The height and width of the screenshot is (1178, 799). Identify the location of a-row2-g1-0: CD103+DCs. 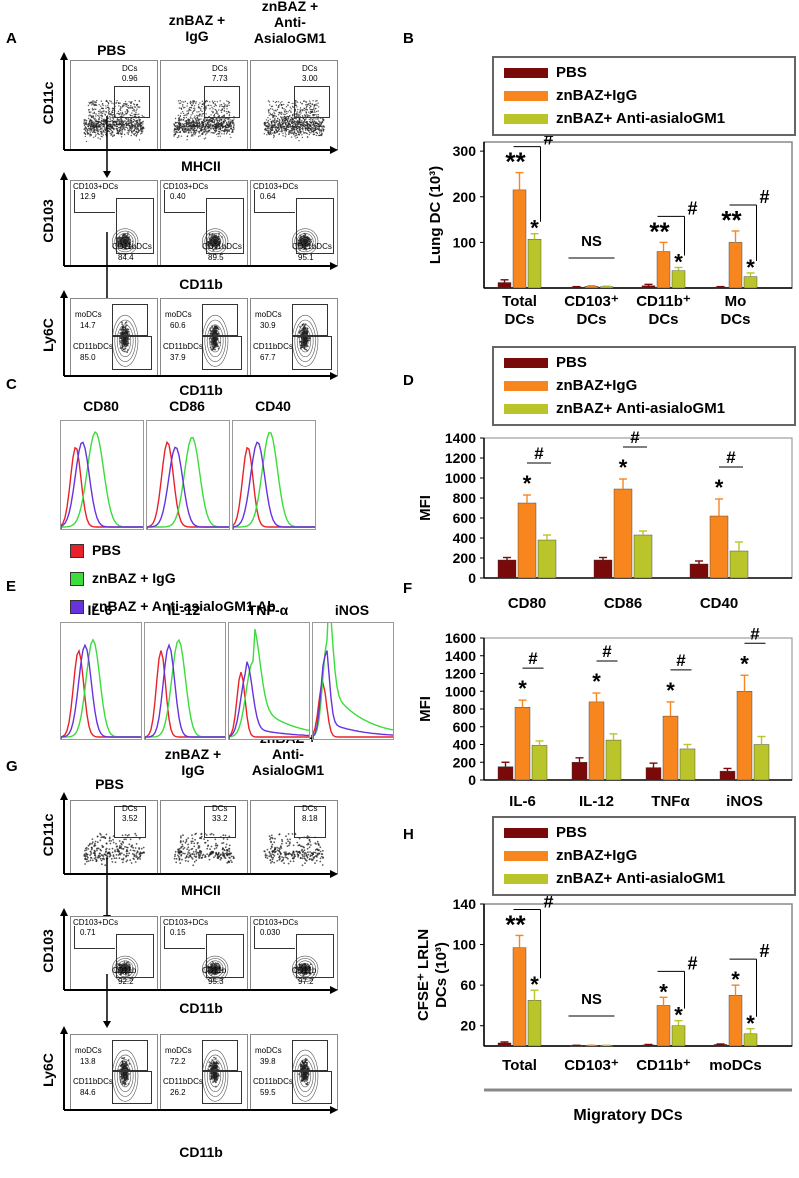
(96, 186).